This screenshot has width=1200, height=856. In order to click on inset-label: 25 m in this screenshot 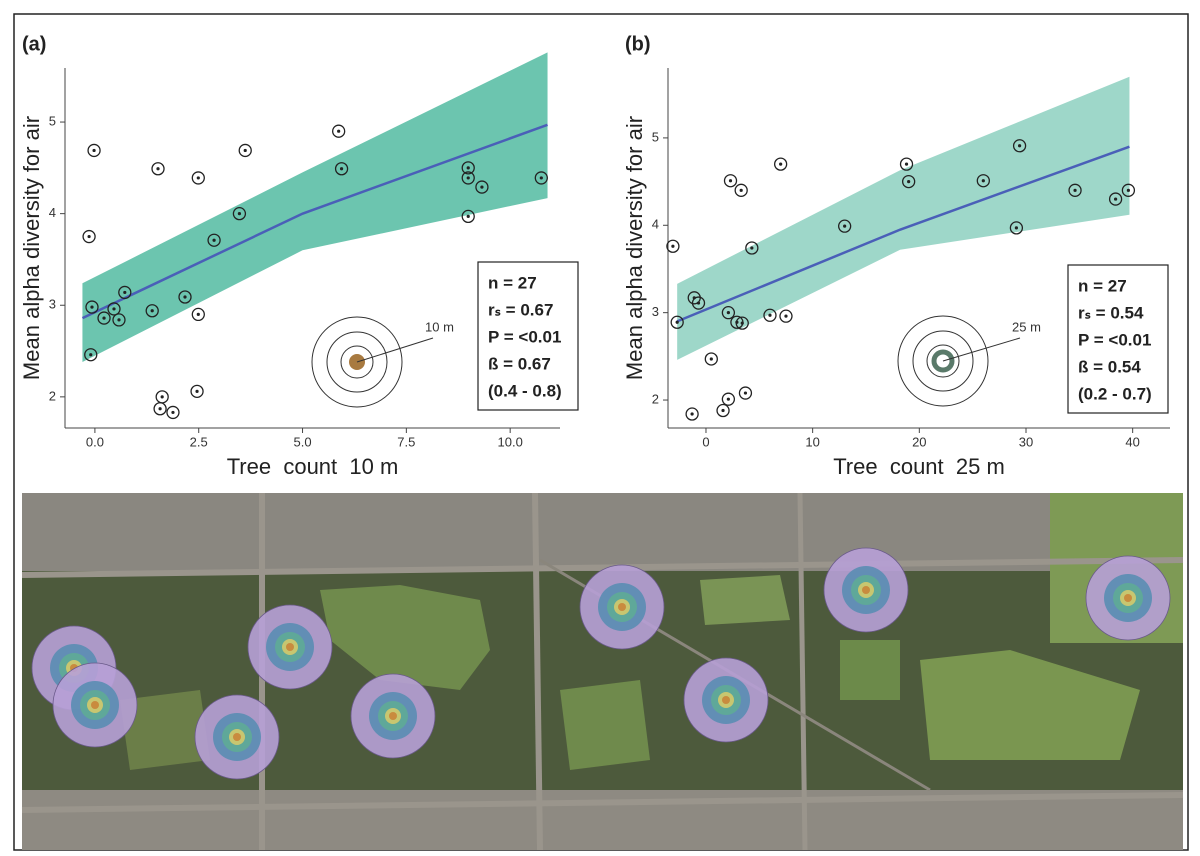, I will do `click(1026, 326)`.